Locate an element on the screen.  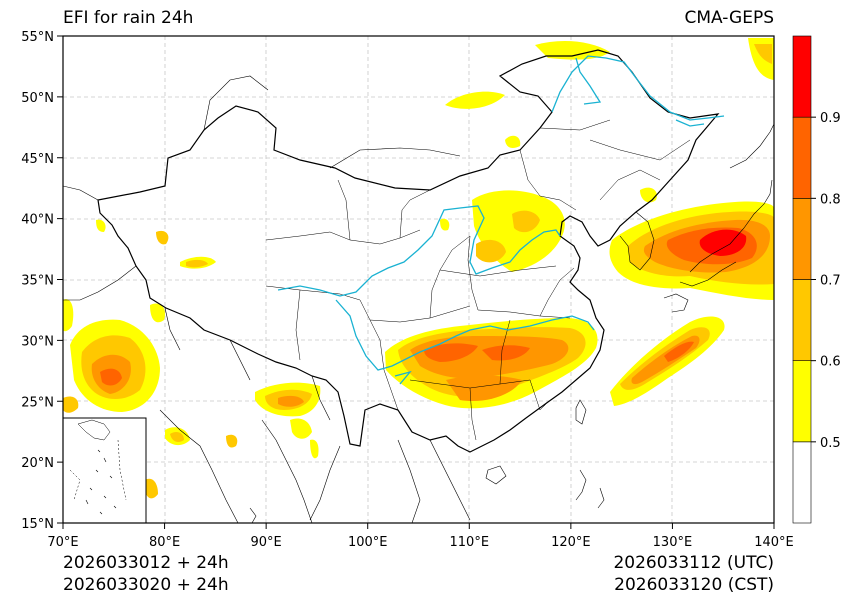
lon-tick-label: 110°E is located at coordinates (470, 542).